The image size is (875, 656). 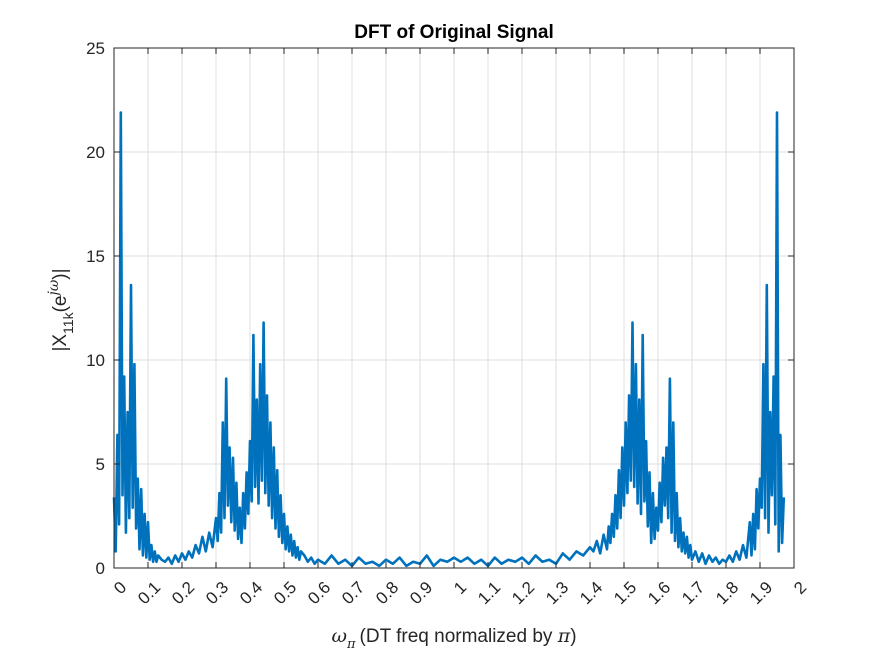 I want to click on x-axis-label: ωπ (DT freq normalized by π), so click(x=453, y=638).